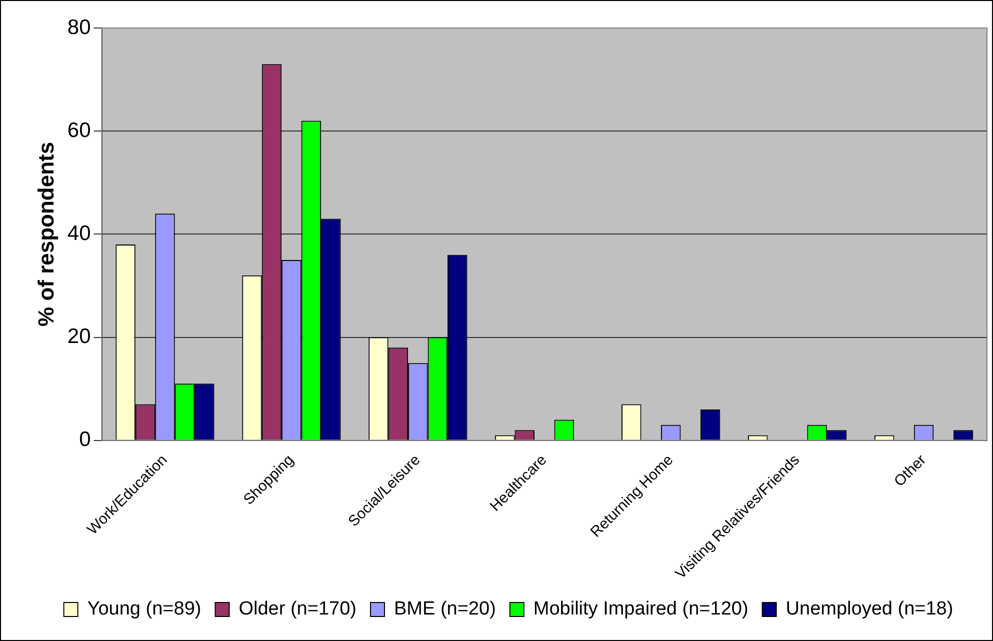 The height and width of the screenshot is (641, 993). What do you see at coordinates (640, 609) in the screenshot?
I see `legend-label: Mobility Impaired (n=120)` at bounding box center [640, 609].